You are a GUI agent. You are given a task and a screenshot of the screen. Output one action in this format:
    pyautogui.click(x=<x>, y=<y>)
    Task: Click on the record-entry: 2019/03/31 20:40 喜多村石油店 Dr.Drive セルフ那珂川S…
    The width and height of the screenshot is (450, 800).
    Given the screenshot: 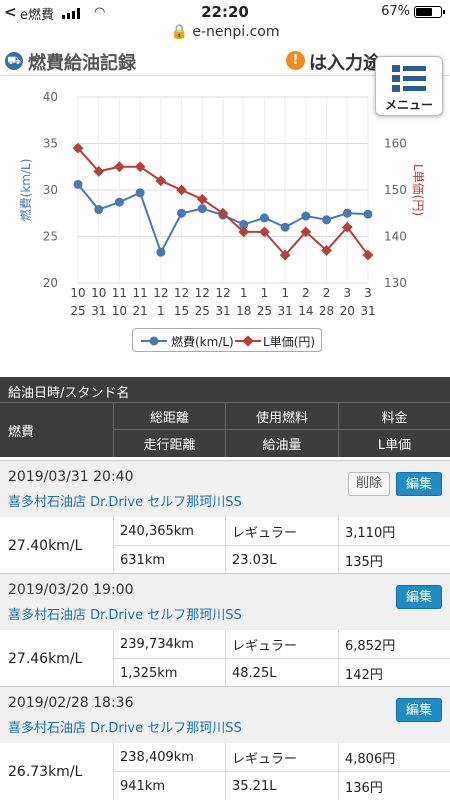 What is the action you would take?
    pyautogui.click(x=225, y=517)
    